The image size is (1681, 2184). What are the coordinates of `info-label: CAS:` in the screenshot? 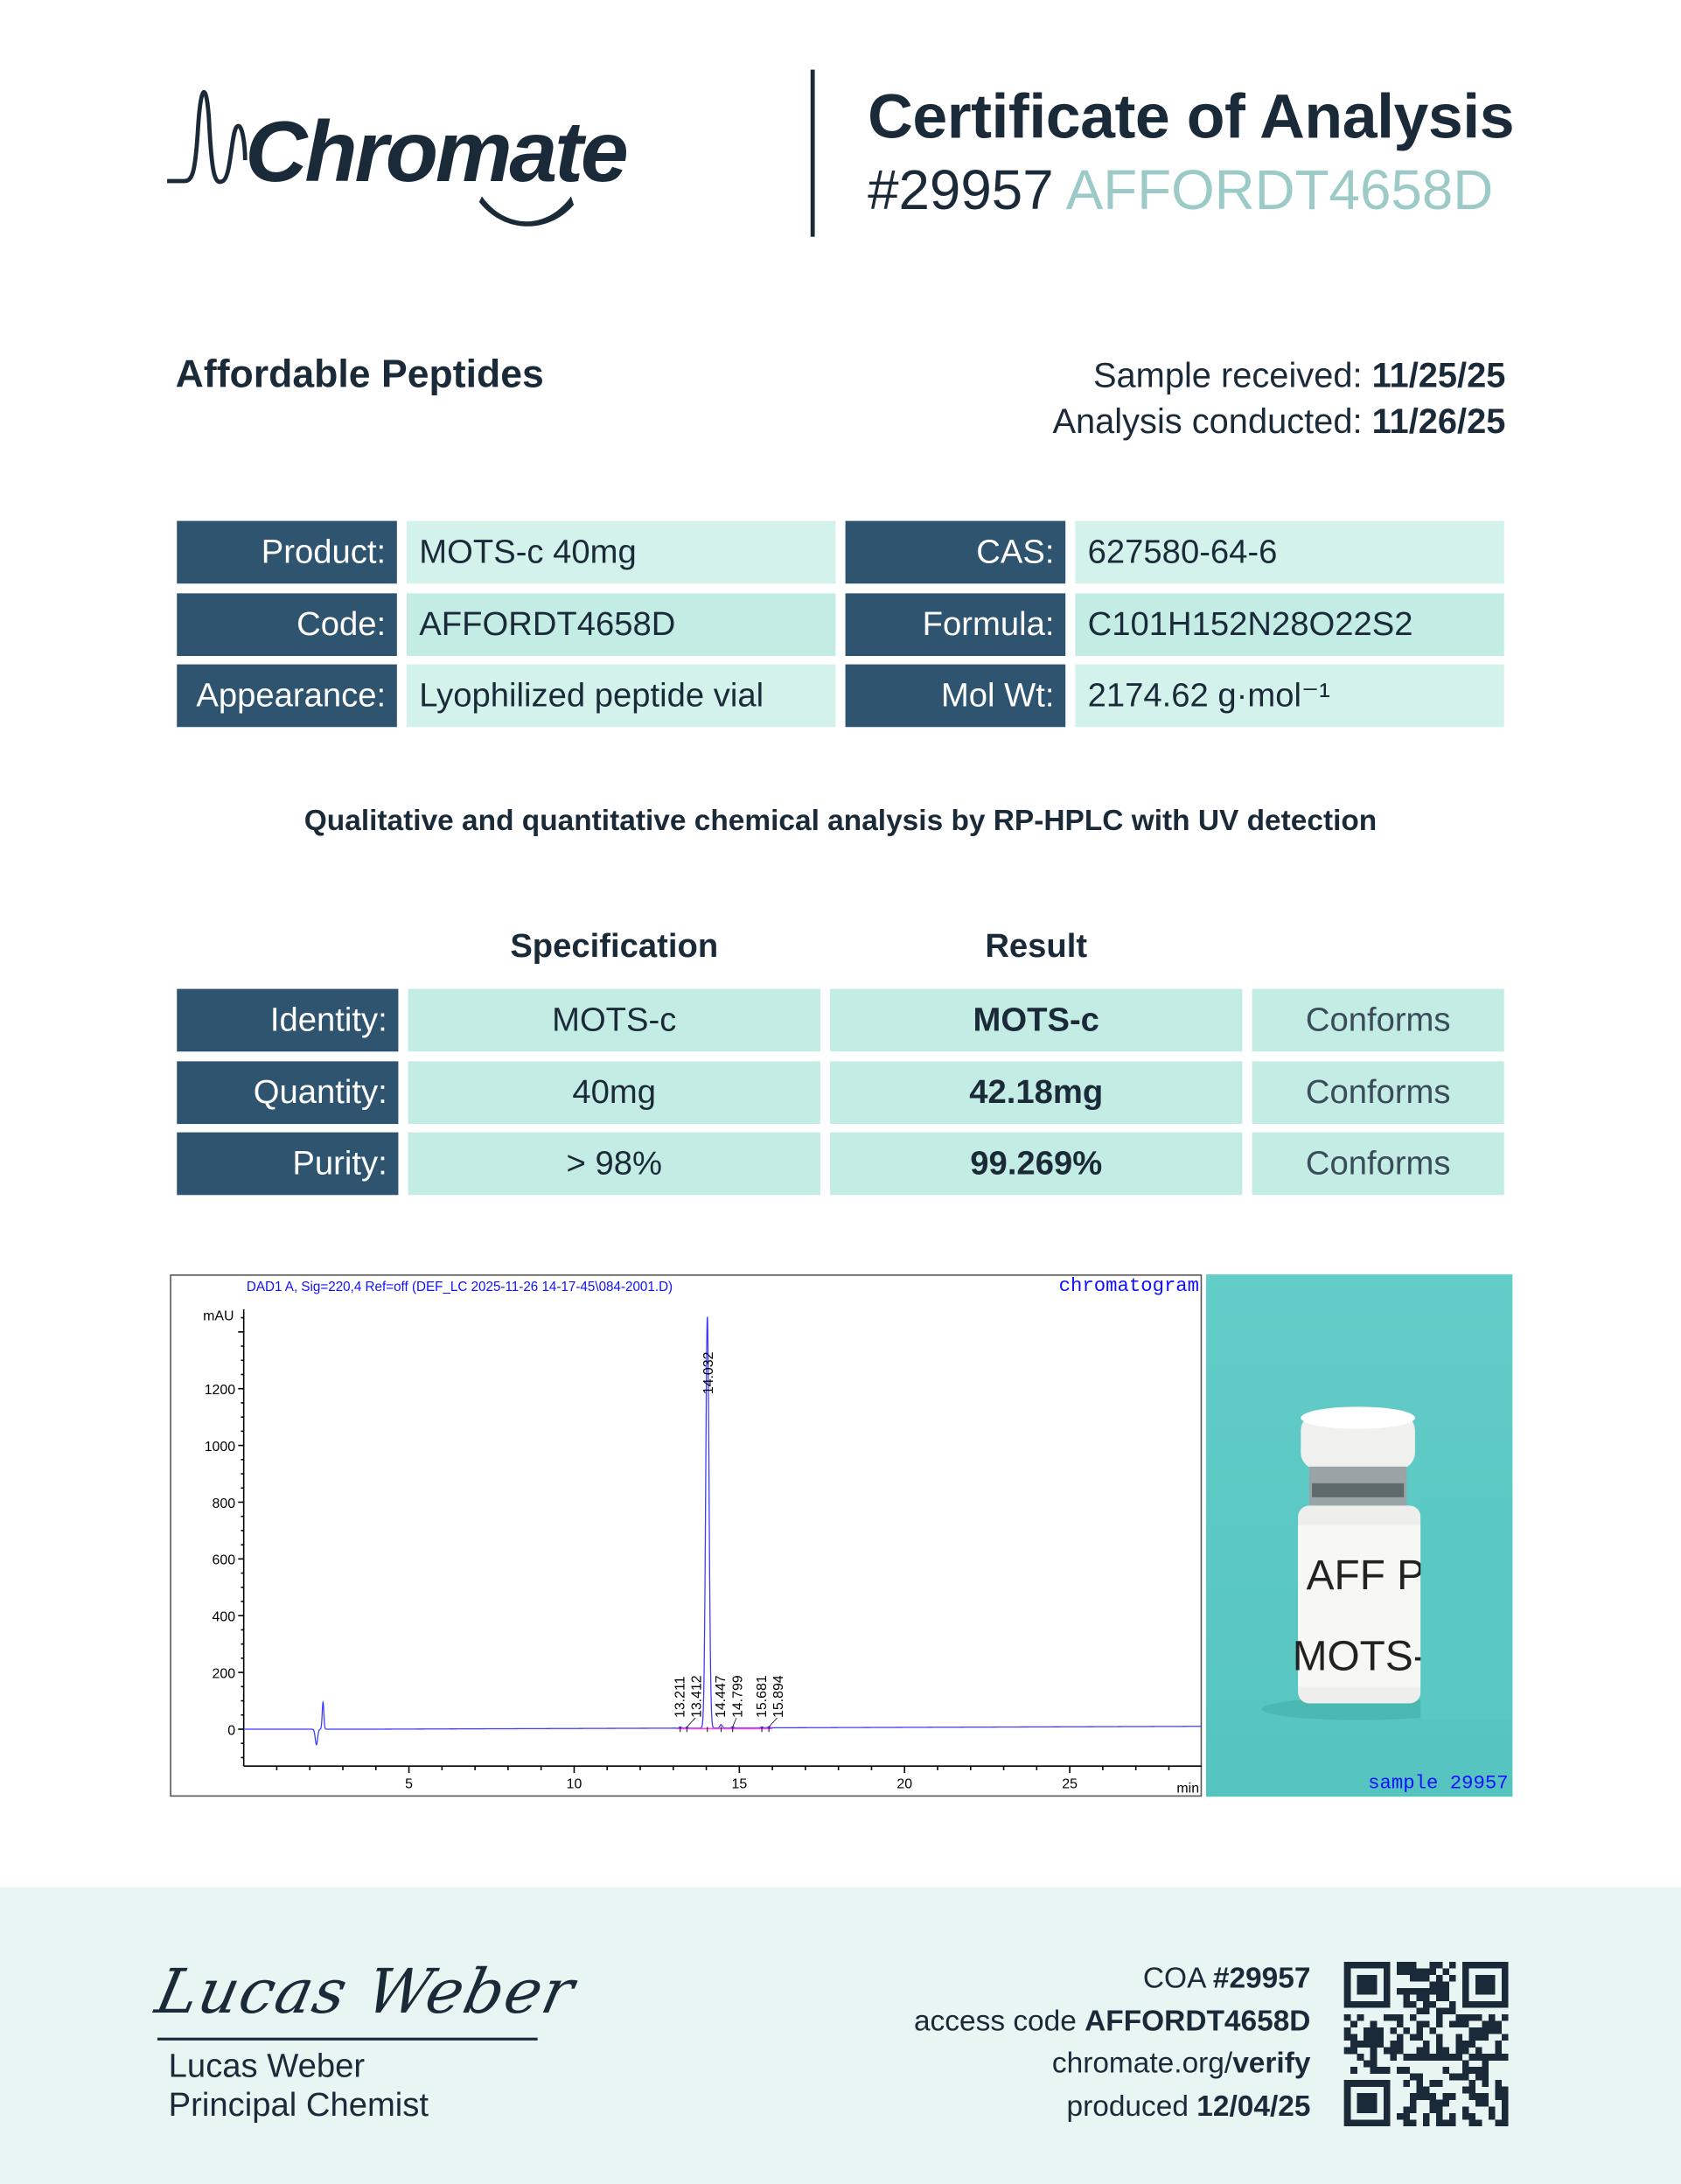 It's located at (955, 552).